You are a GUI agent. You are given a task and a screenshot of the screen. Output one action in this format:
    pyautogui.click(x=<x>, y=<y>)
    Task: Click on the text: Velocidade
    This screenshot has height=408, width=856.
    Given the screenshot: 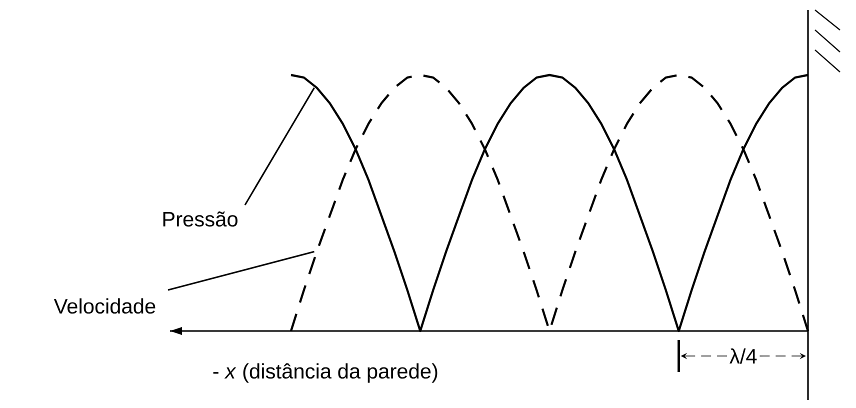 What is the action you would take?
    pyautogui.click(x=105, y=306)
    